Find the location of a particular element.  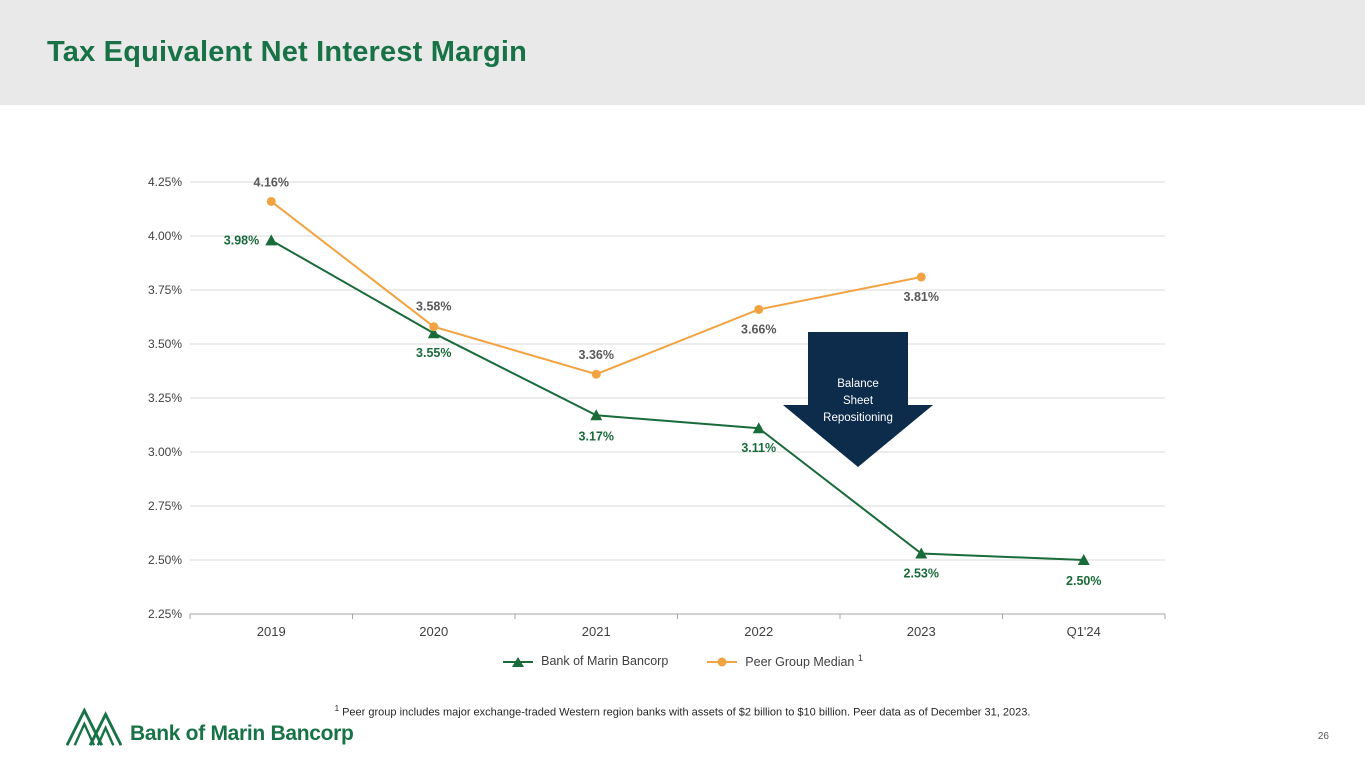

data-point-label: 4.16% is located at coordinates (271, 182).